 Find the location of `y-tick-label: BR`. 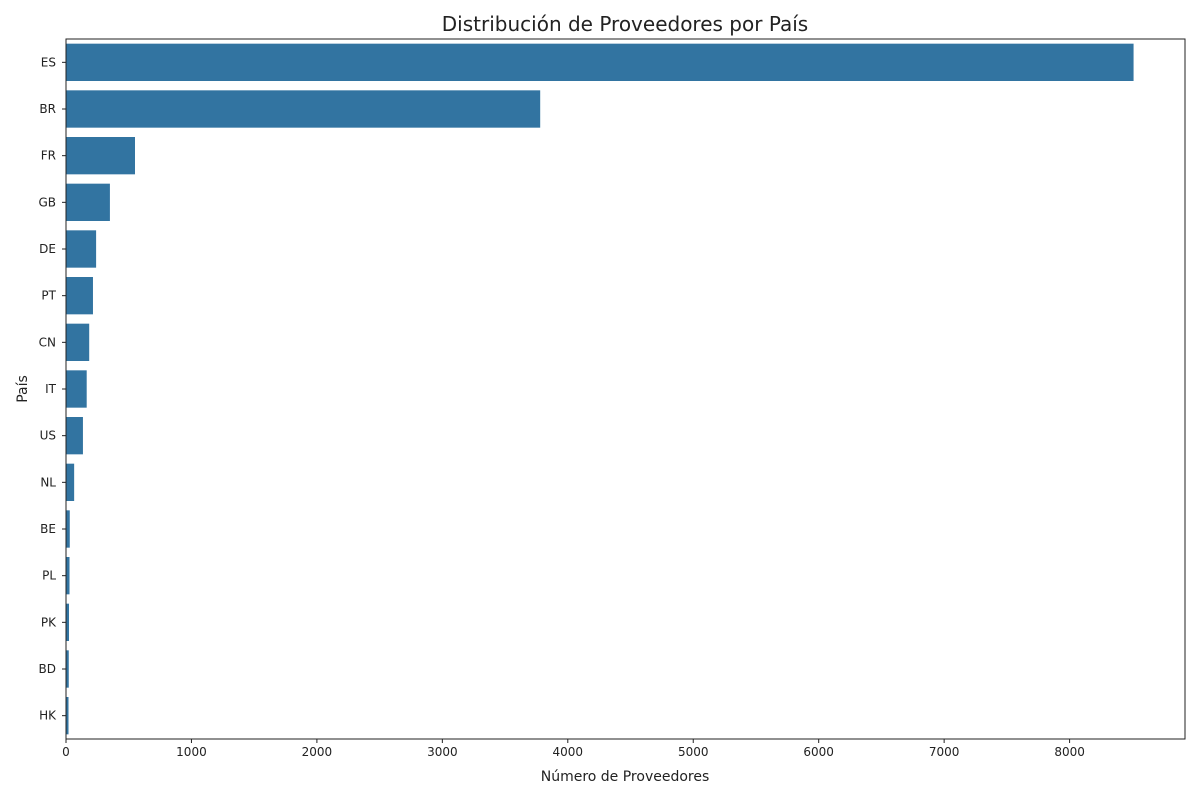

y-tick-label: BR is located at coordinates (47, 109).